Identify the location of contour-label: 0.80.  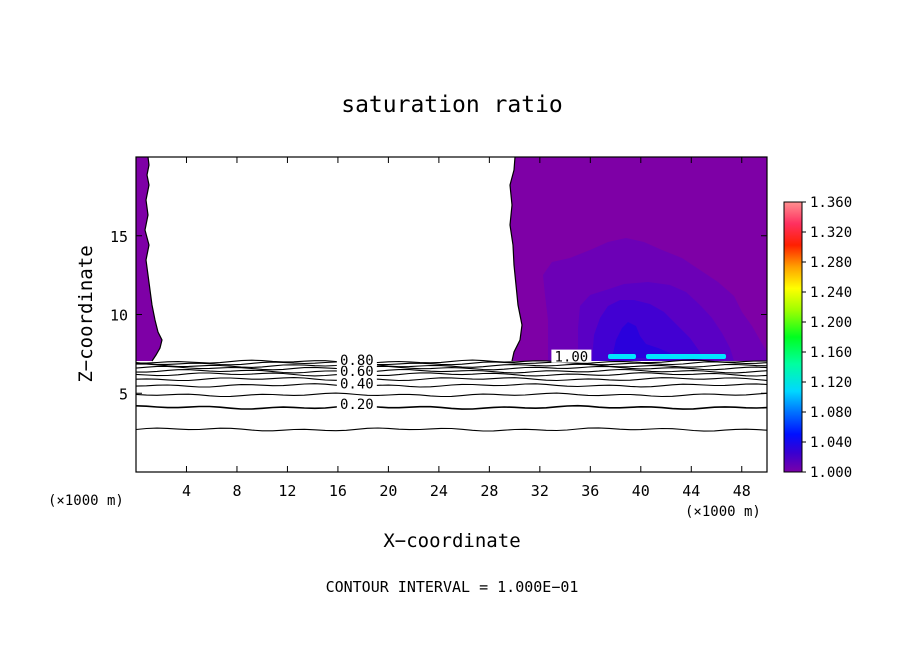
(357, 361).